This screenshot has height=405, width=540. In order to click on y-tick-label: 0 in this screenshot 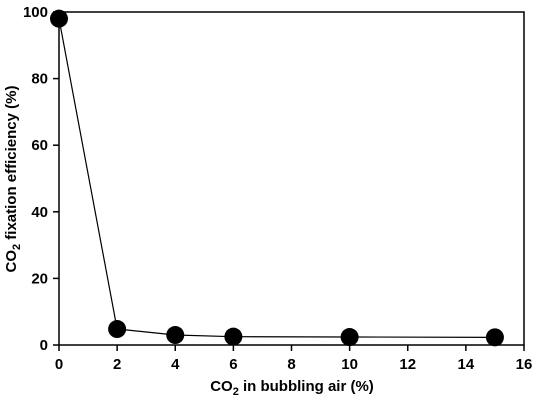, I will do `click(44, 345)`.